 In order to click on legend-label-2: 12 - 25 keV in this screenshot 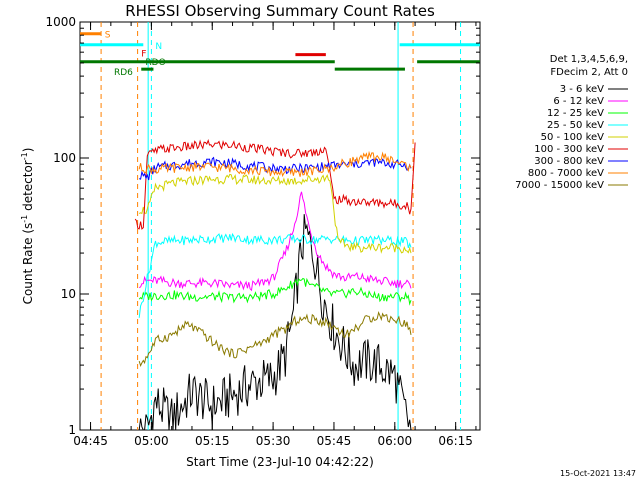, I will do `click(575, 113)`.